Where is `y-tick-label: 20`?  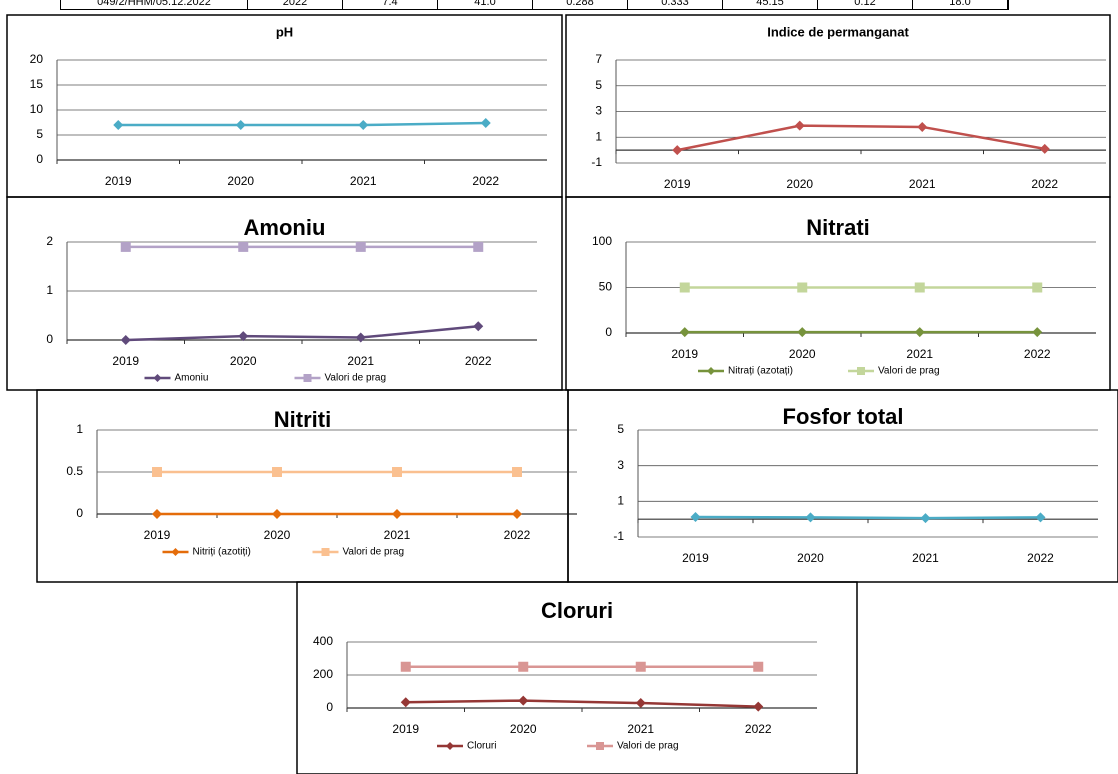 y-tick-label: 20 is located at coordinates (37, 59).